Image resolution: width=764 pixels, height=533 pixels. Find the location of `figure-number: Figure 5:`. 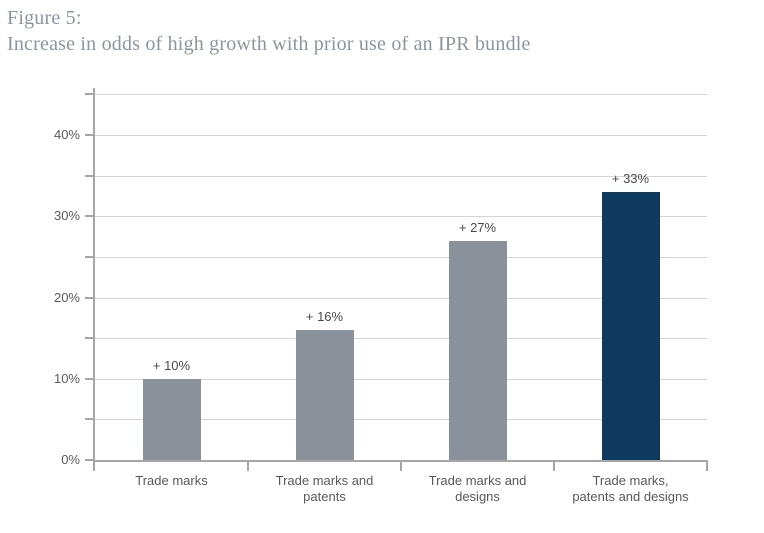

figure-number: Figure 5: is located at coordinates (44, 18).